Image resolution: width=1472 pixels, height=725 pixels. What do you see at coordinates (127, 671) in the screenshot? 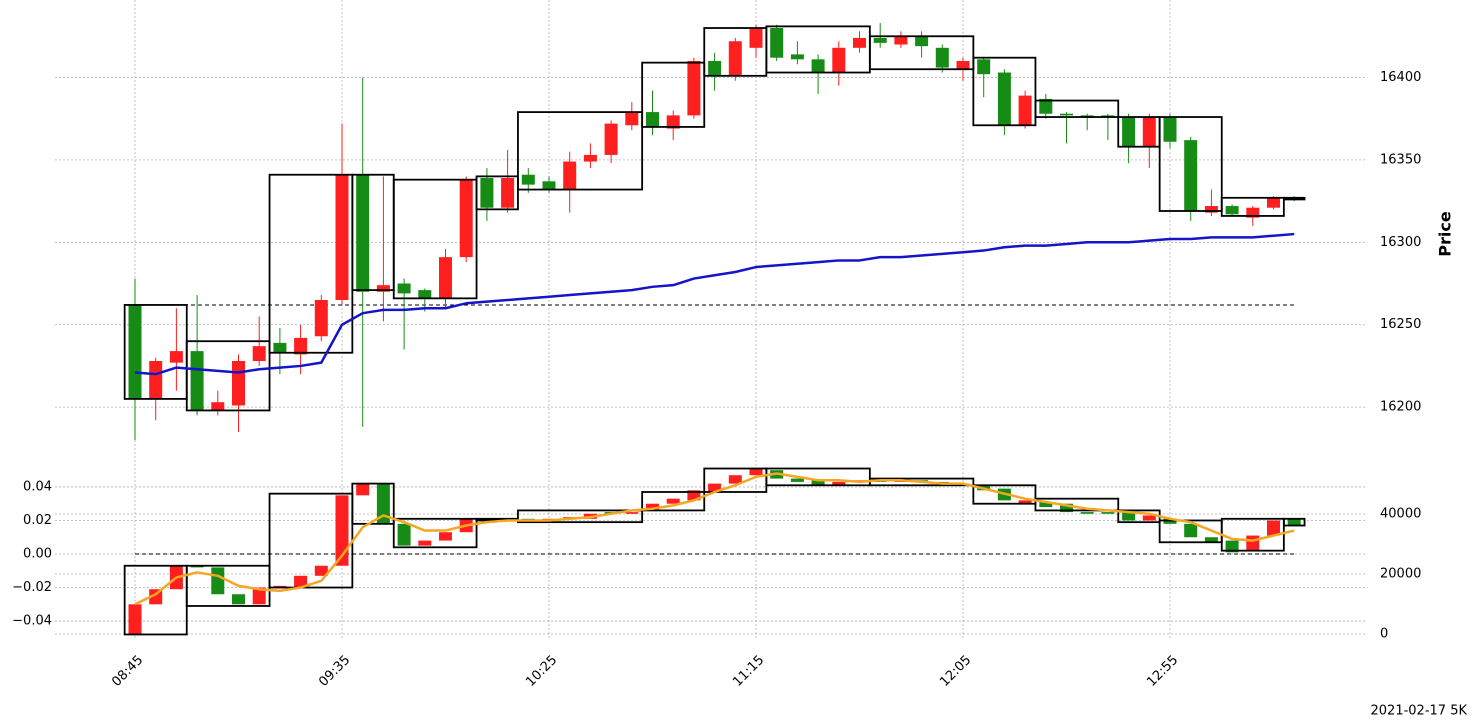
I see `x-tick-label: 08:45` at bounding box center [127, 671].